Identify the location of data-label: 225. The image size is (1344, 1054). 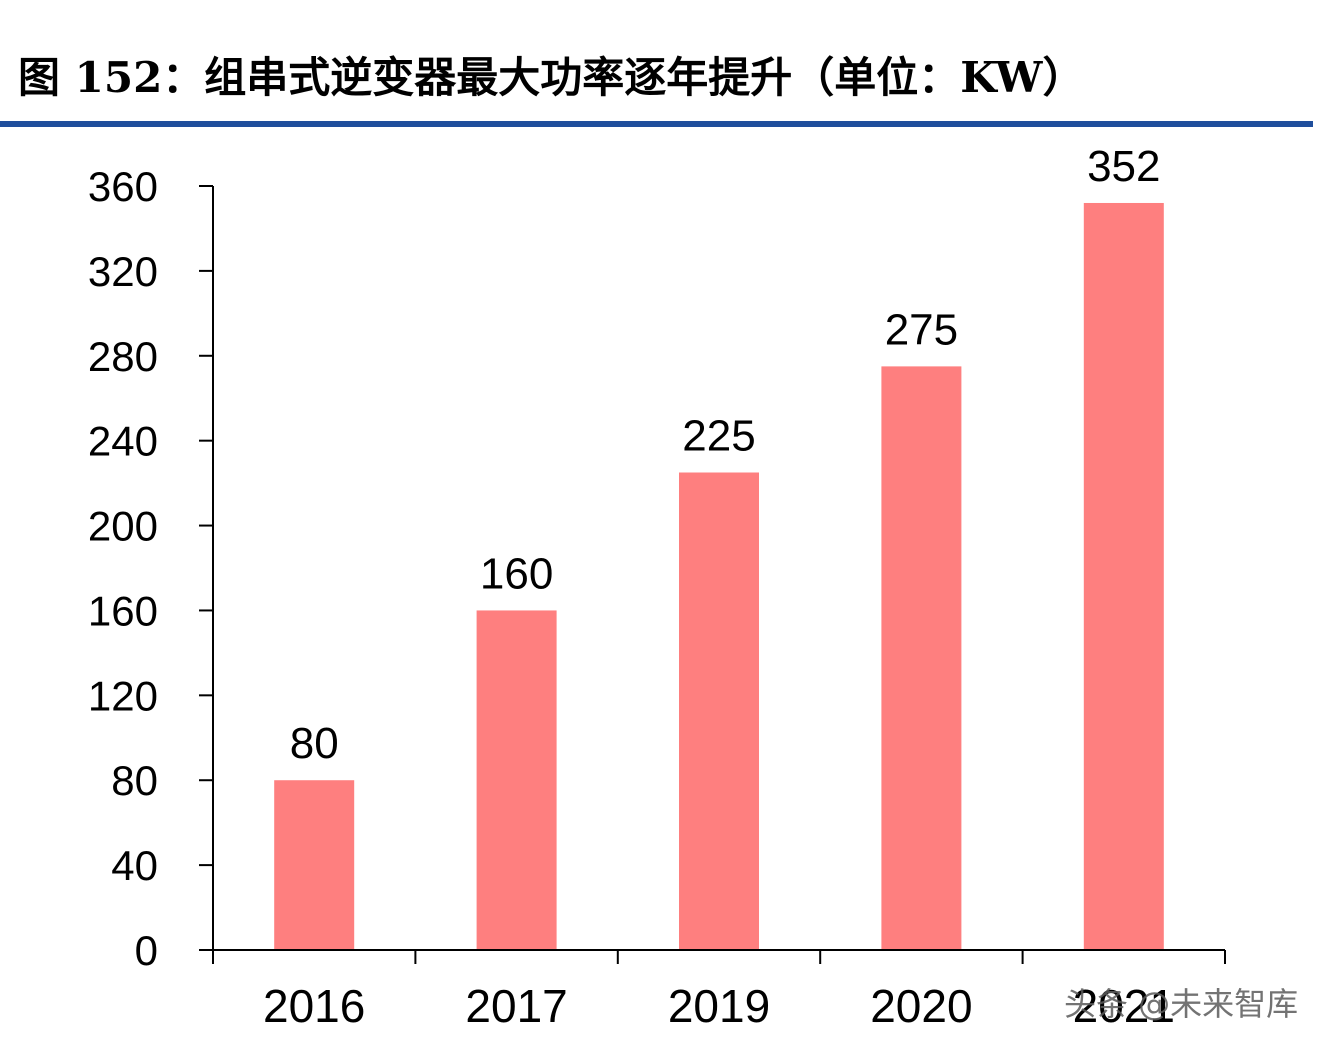
(718, 436).